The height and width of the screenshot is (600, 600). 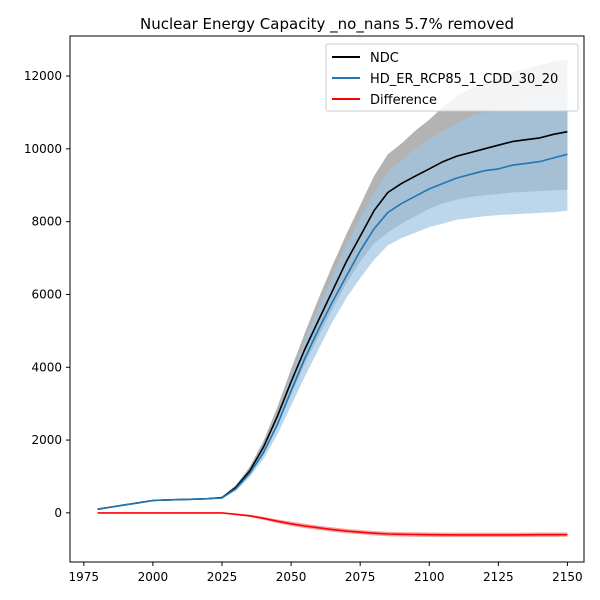 I want to click on x-tick-label: 2075, so click(x=360, y=577).